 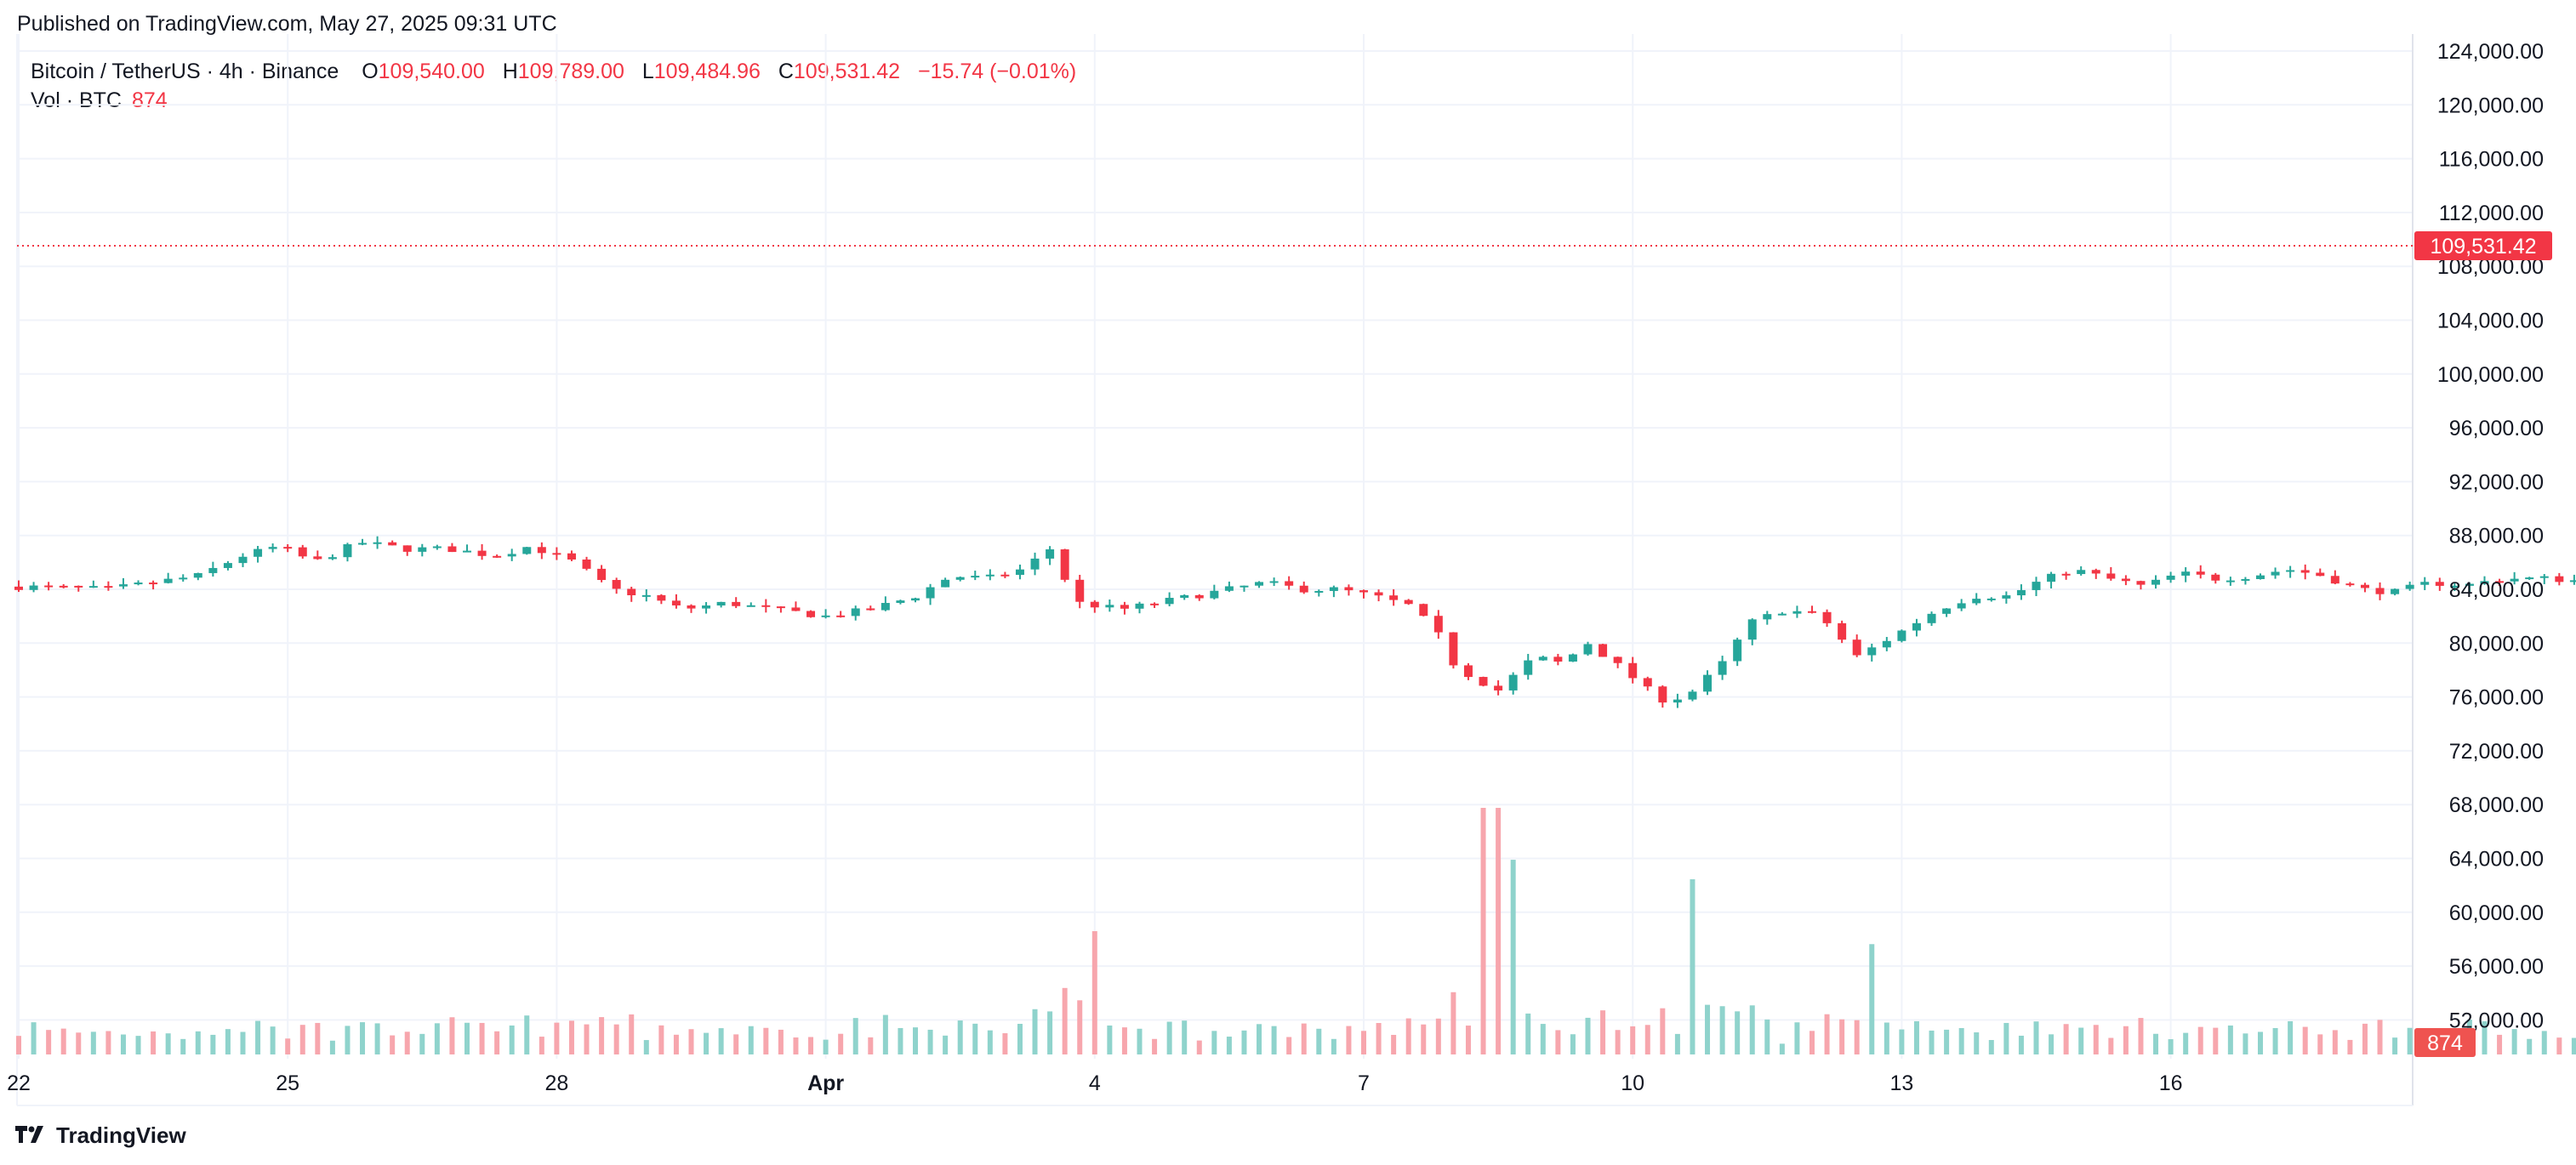 I want to click on low-label: L, so click(x=647, y=71).